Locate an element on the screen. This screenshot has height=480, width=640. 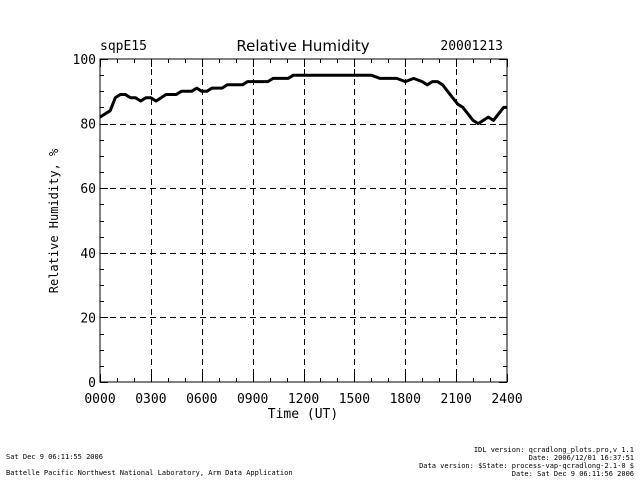
x-tick-label: 0300 is located at coordinates (150, 399).